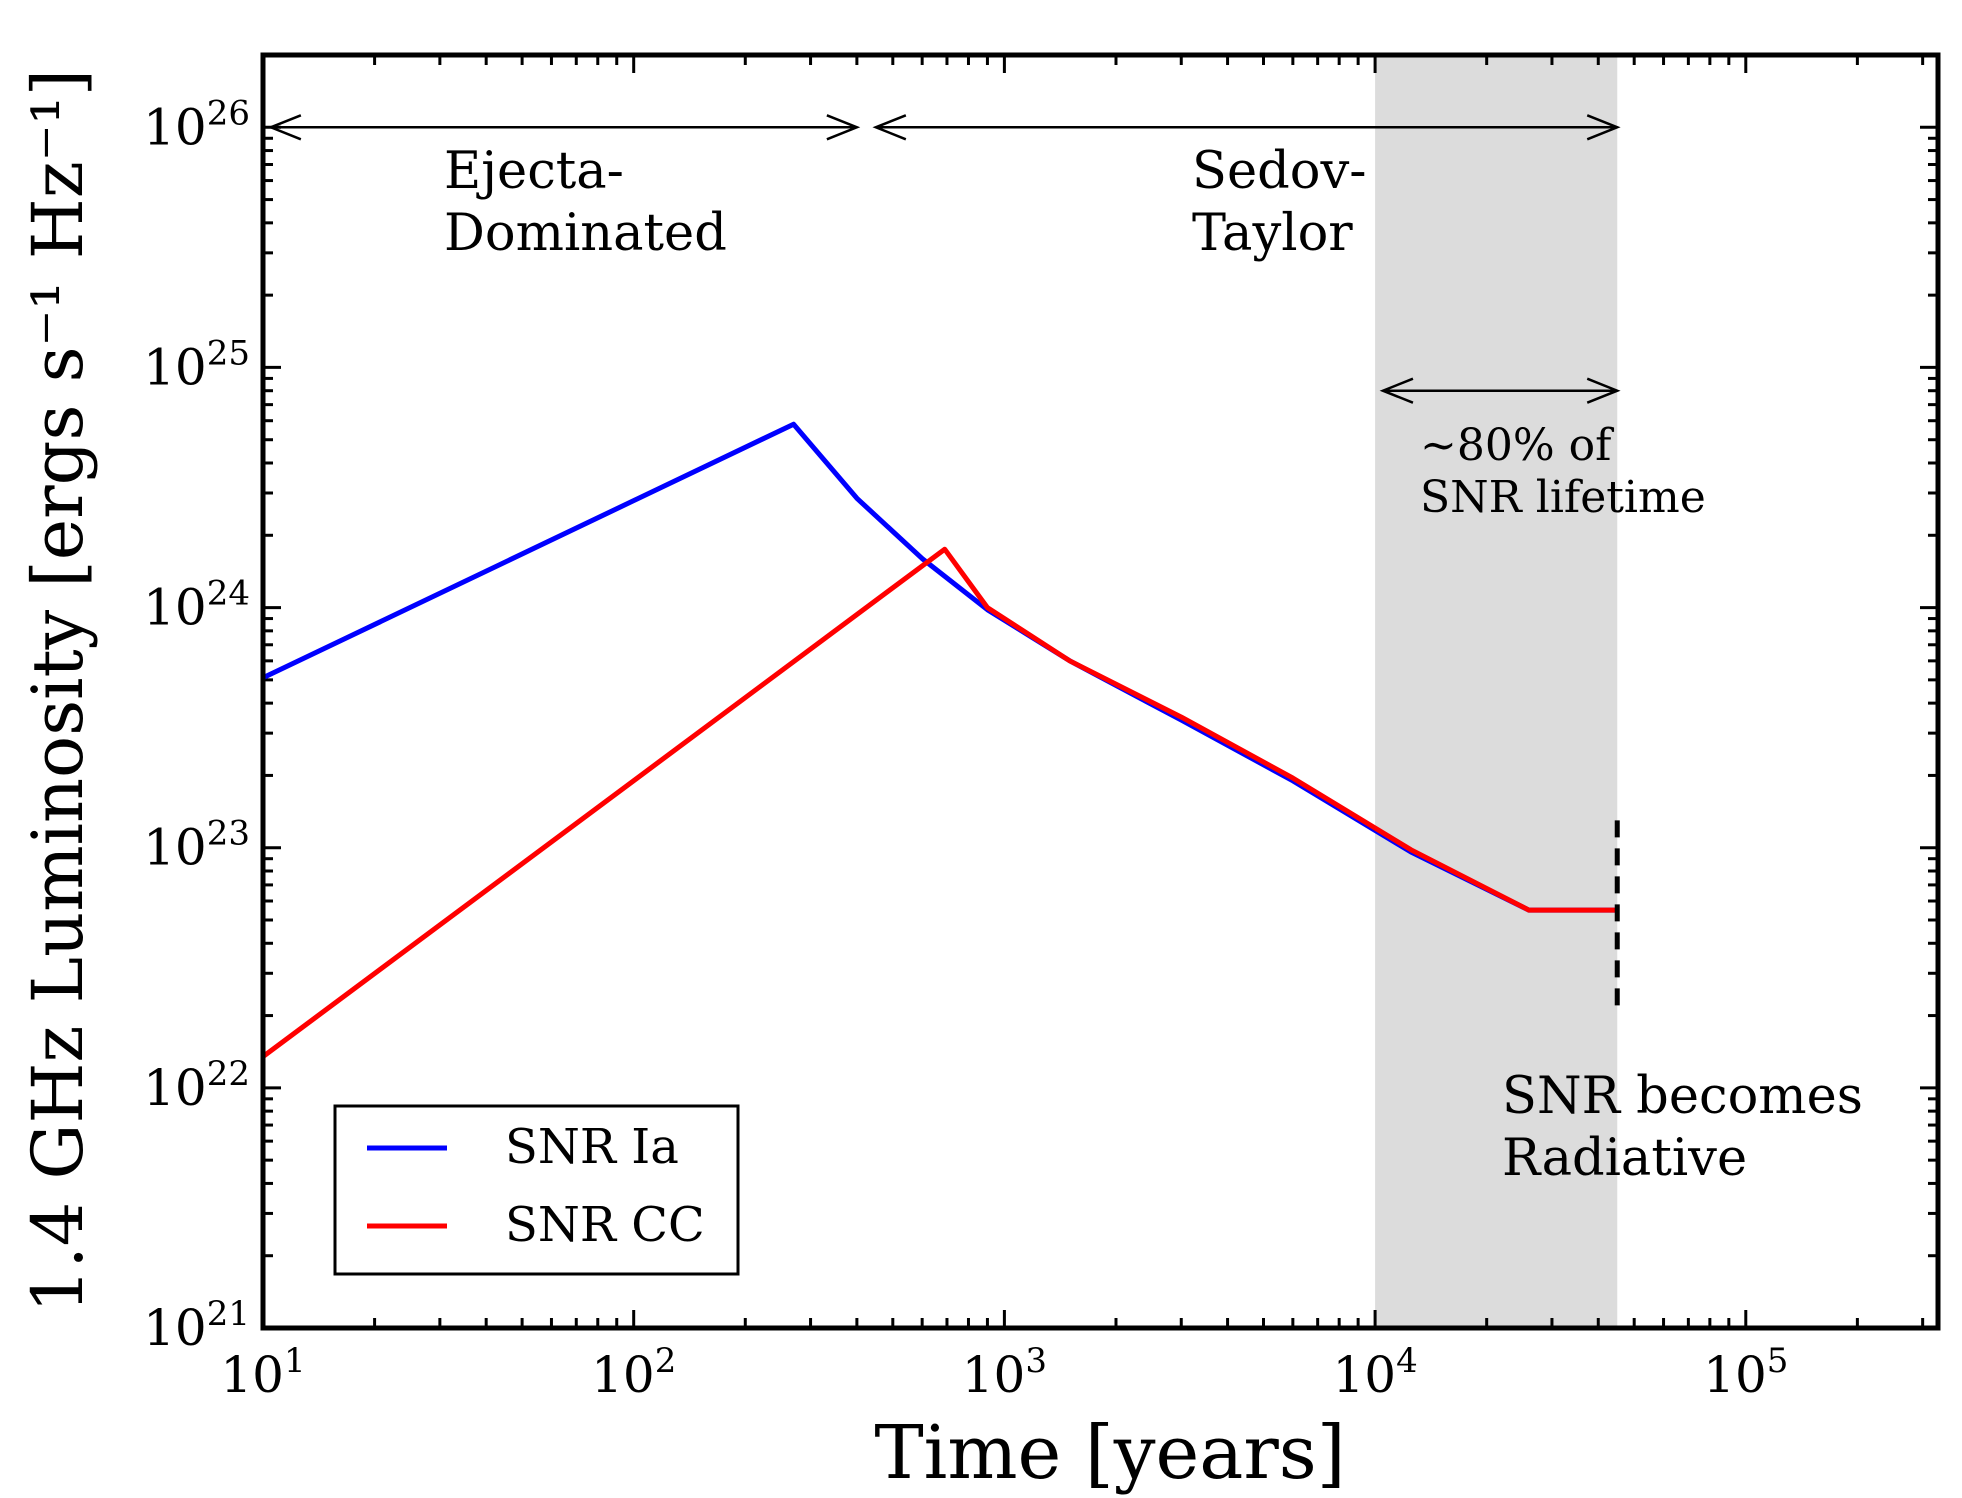 The image size is (1962, 1498). I want to click on sedov-phase-arrow, so click(1246, 127).